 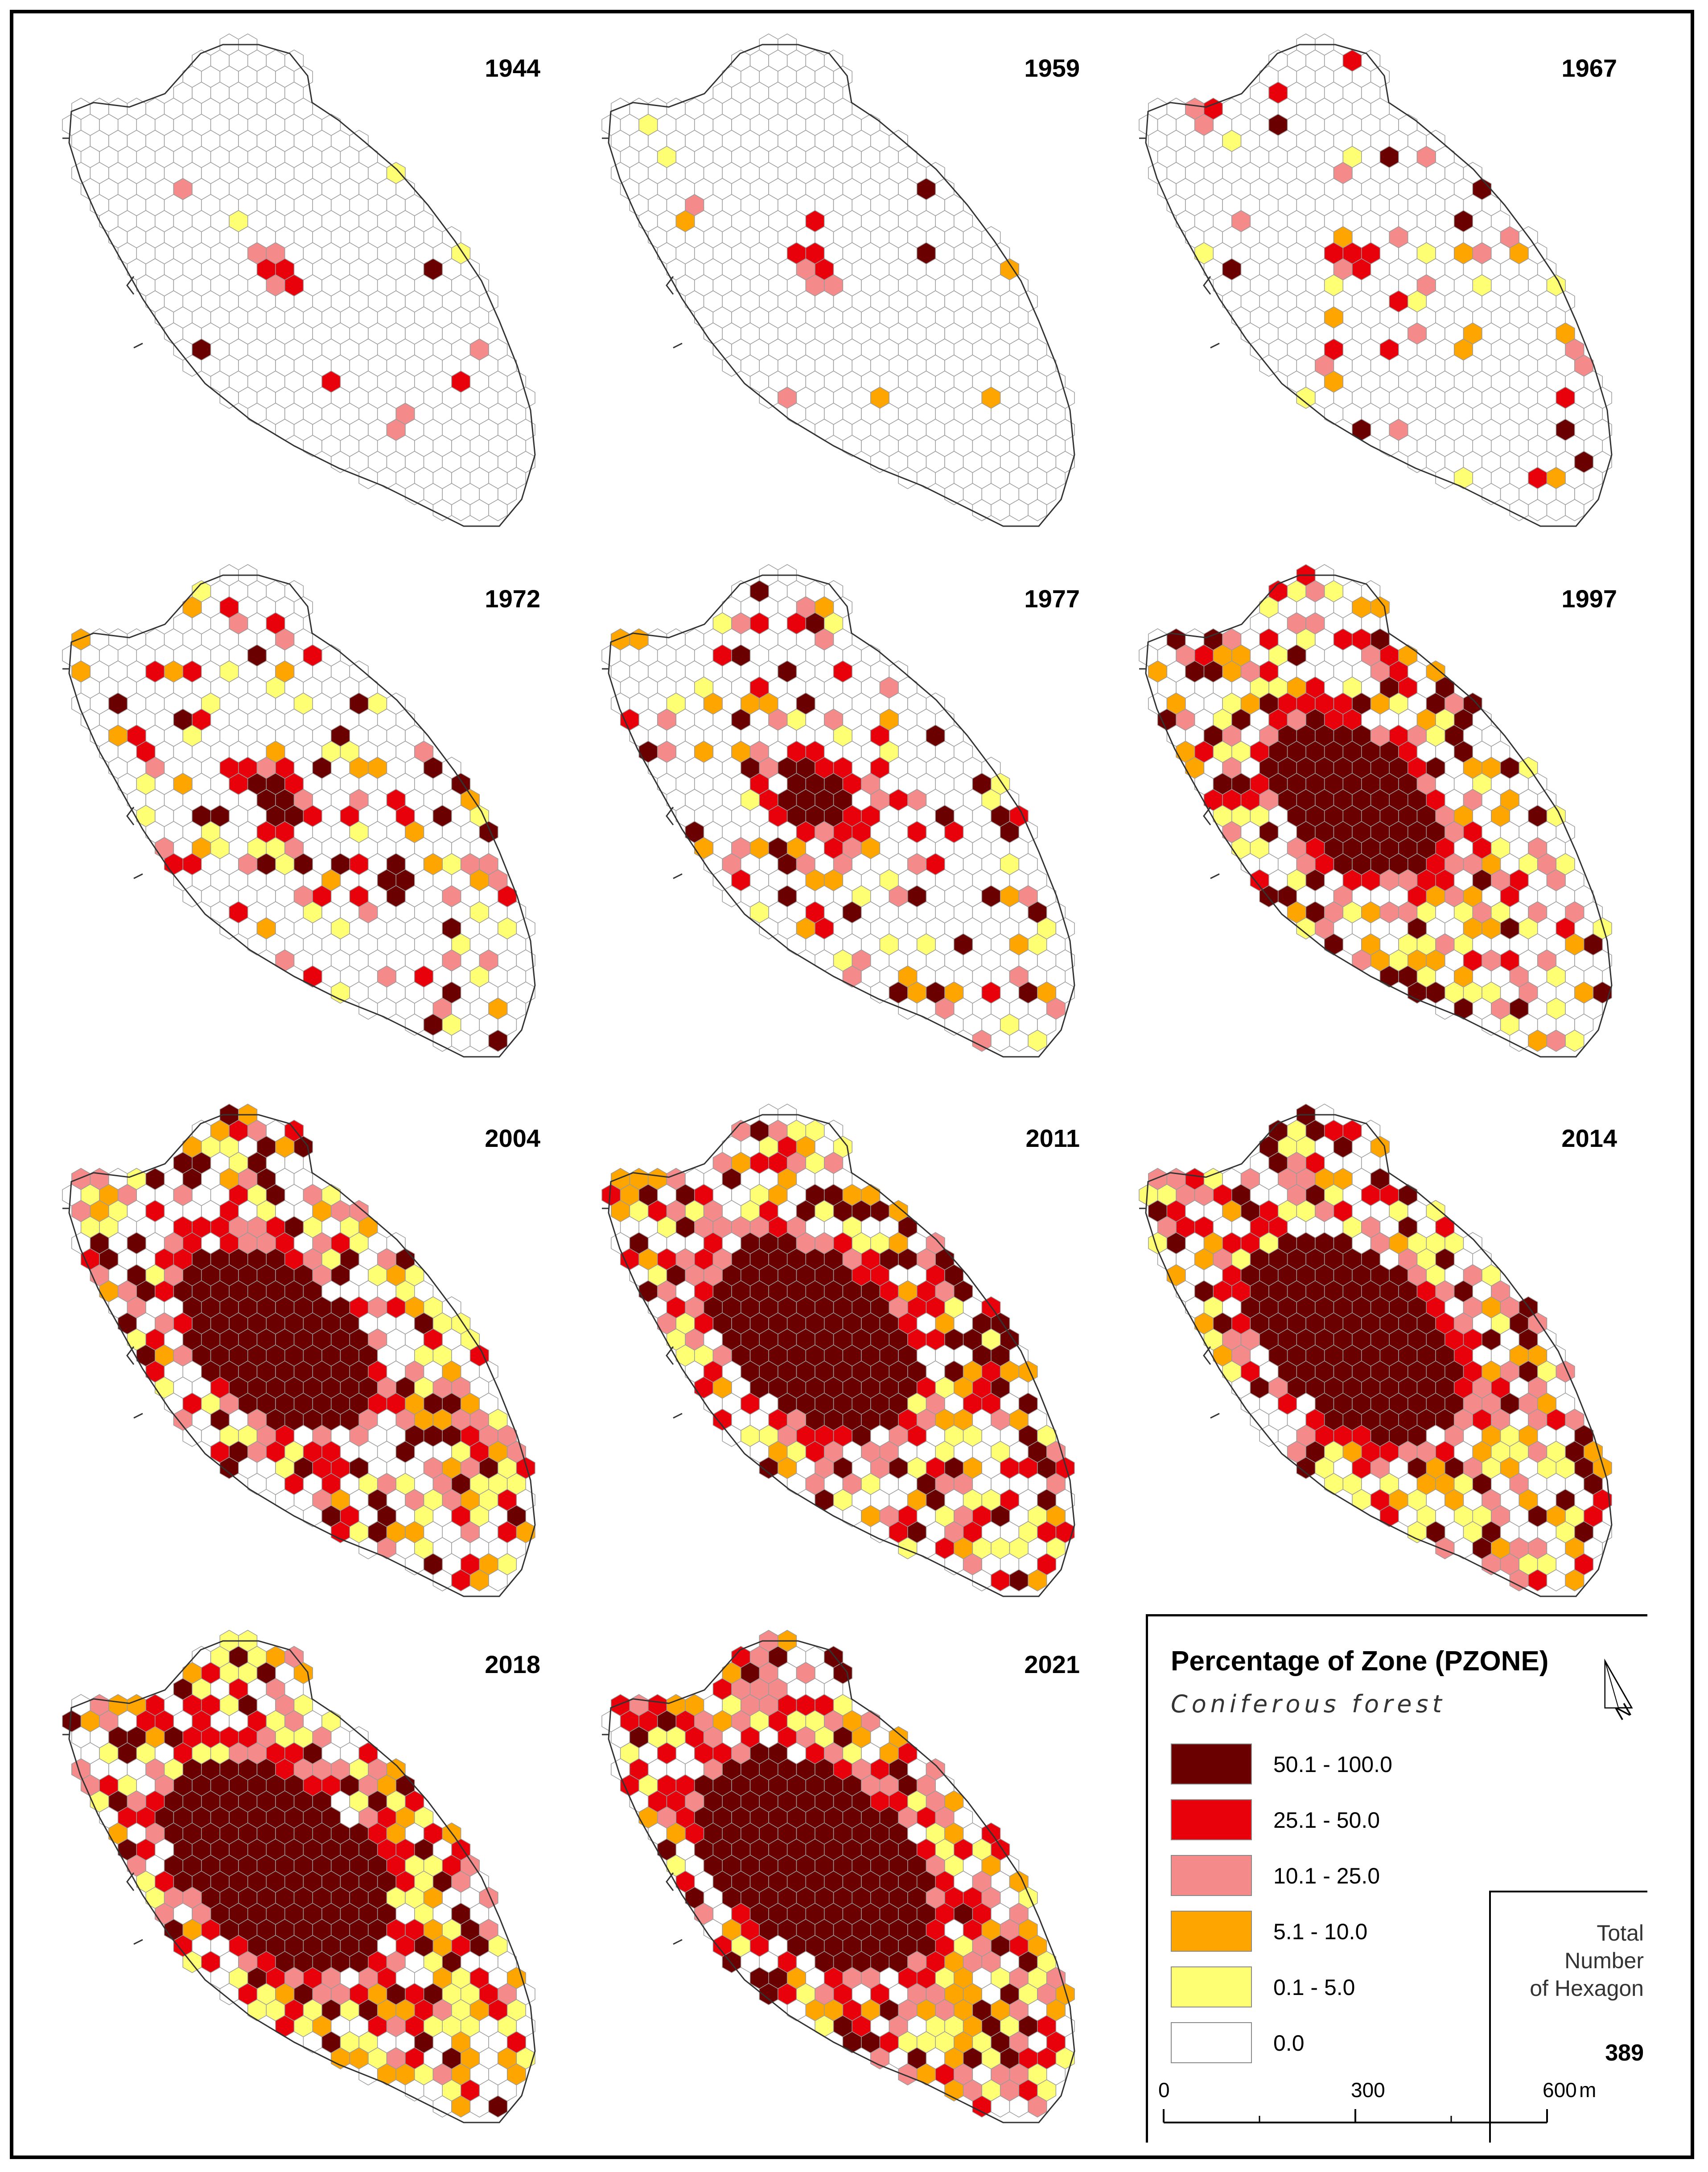 What do you see at coordinates (1052, 1138) in the screenshot?
I see `map-year-label: 2011` at bounding box center [1052, 1138].